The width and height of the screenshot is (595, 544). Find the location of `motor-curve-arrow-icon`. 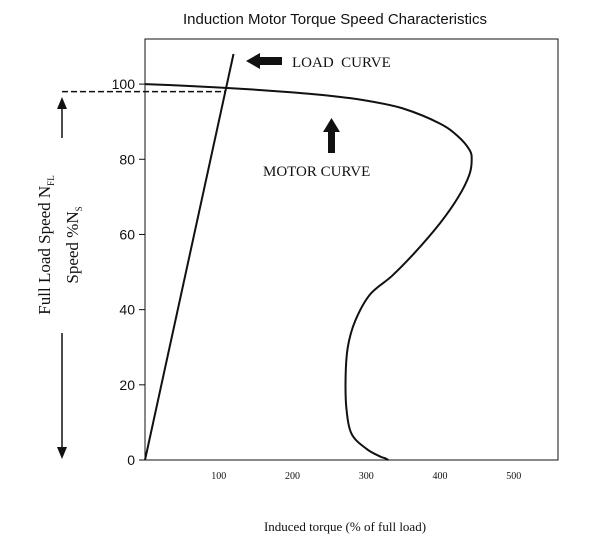

motor-curve-arrow-icon is located at coordinates (331, 135).